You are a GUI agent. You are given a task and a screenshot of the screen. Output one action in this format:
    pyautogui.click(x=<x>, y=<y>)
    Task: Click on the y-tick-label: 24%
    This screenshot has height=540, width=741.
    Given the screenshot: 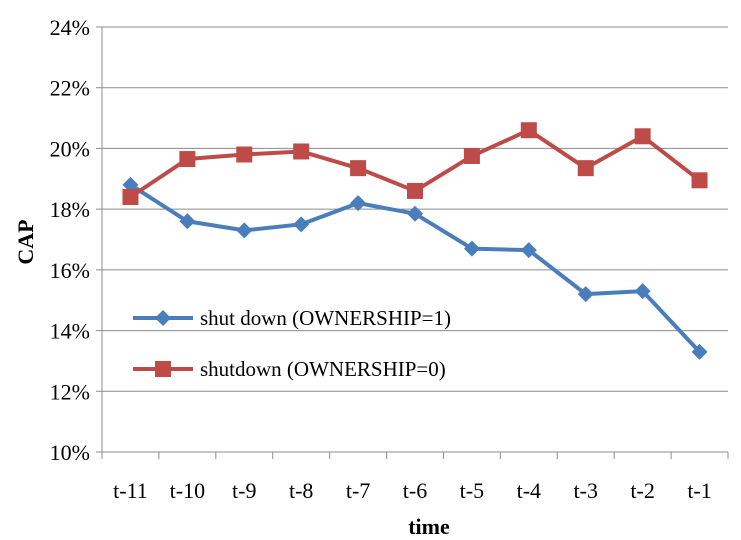 What is the action you would take?
    pyautogui.click(x=70, y=27)
    